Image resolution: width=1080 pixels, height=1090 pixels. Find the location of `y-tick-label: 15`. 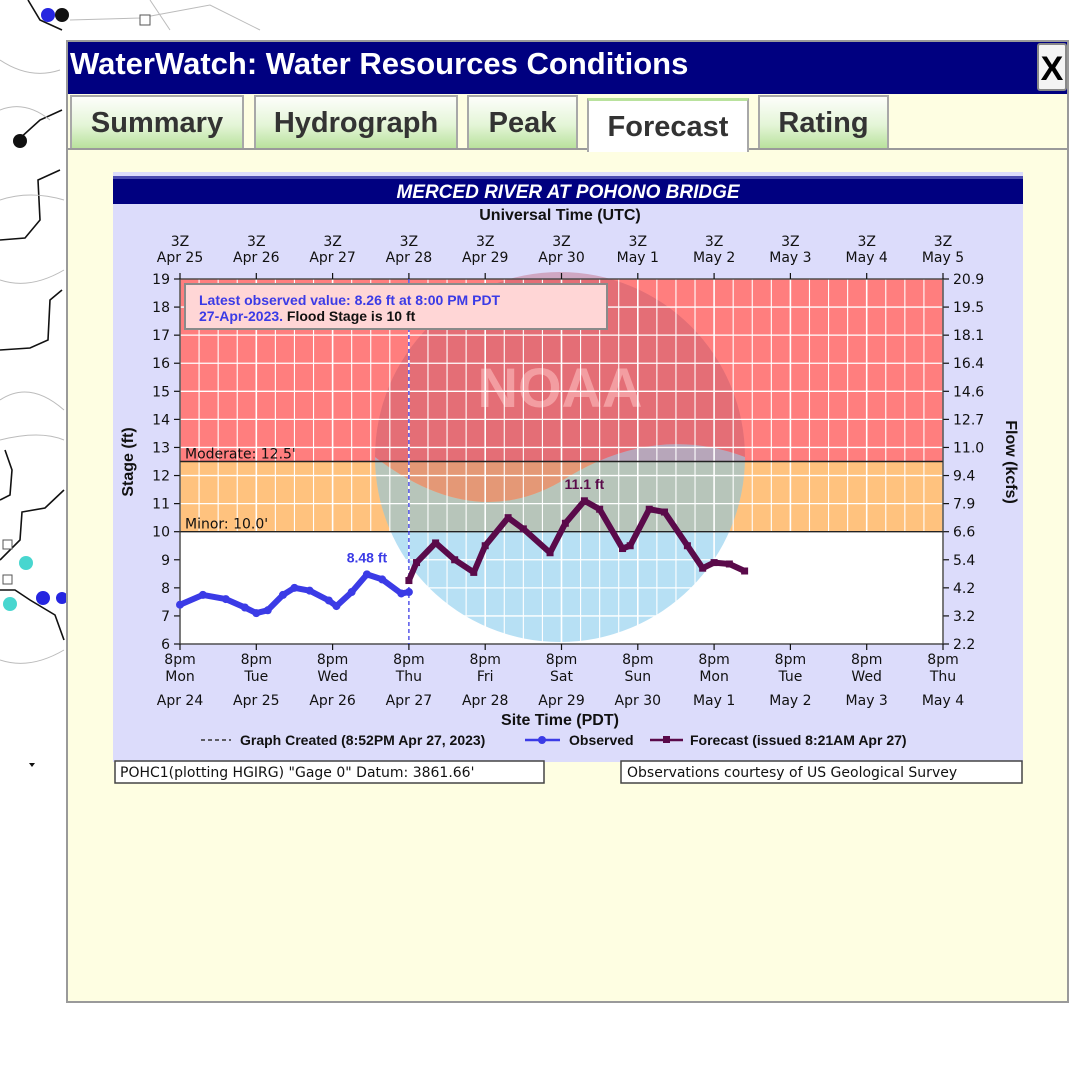

y-tick-label: 15 is located at coordinates (161, 392).